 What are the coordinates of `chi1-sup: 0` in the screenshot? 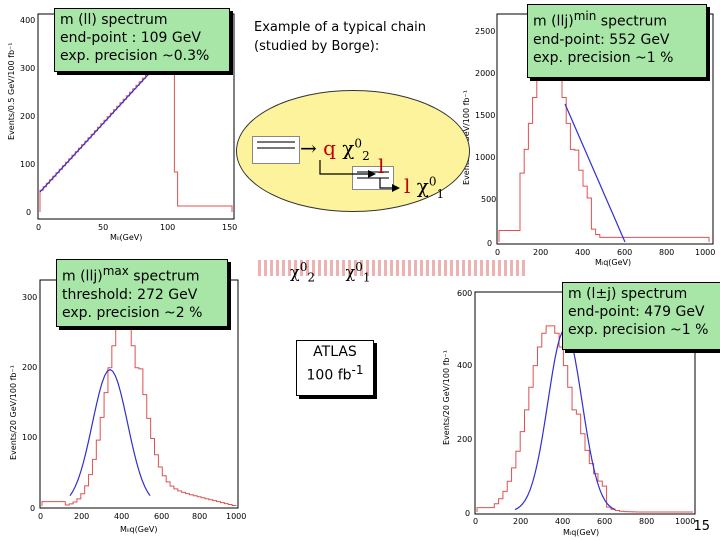 It's located at (432, 181).